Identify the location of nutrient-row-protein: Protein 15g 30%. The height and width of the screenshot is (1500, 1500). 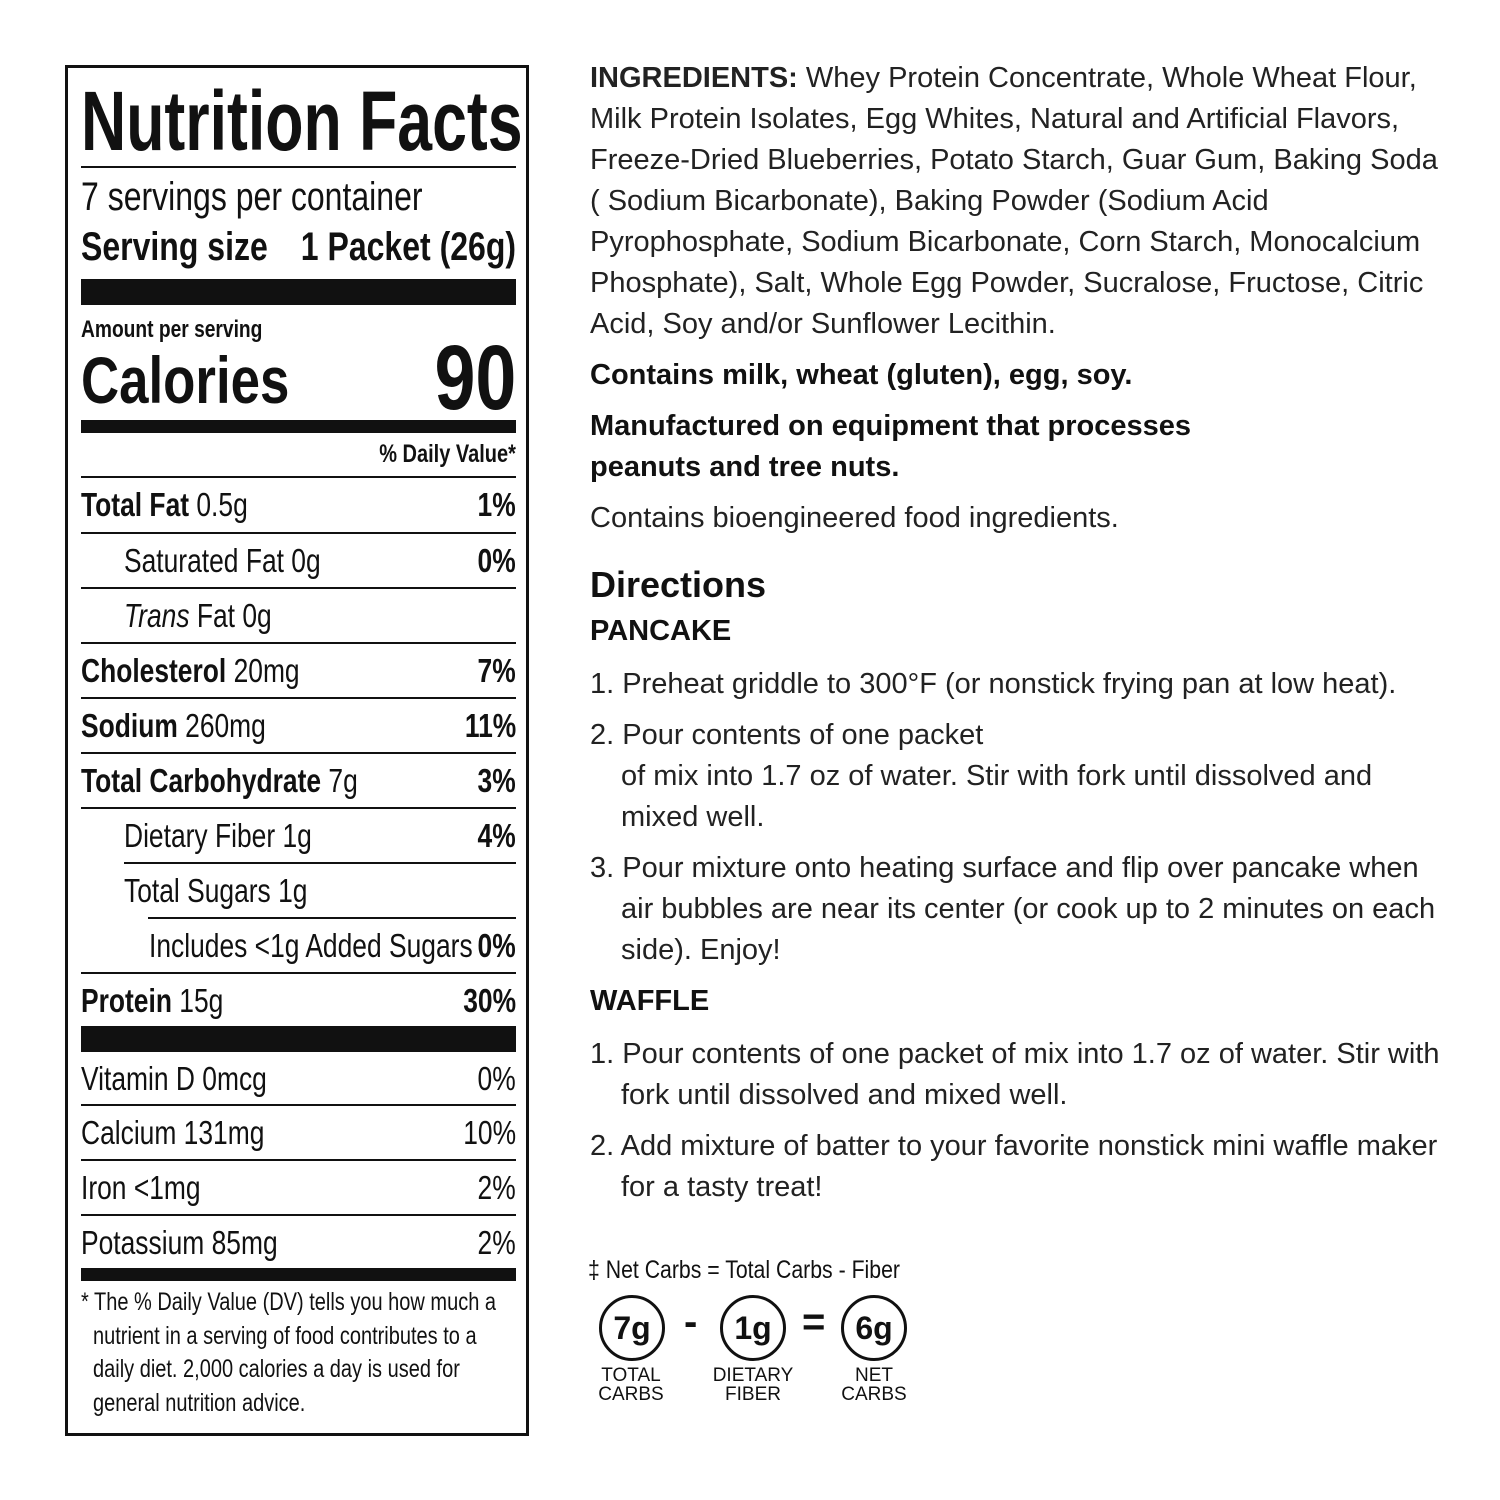
(298, 1000).